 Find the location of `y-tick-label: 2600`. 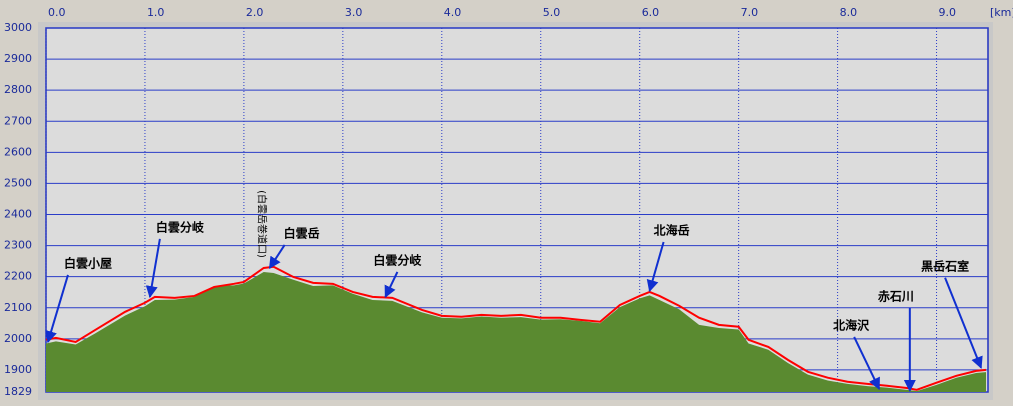

y-tick-label: 2600 is located at coordinates (18, 151).